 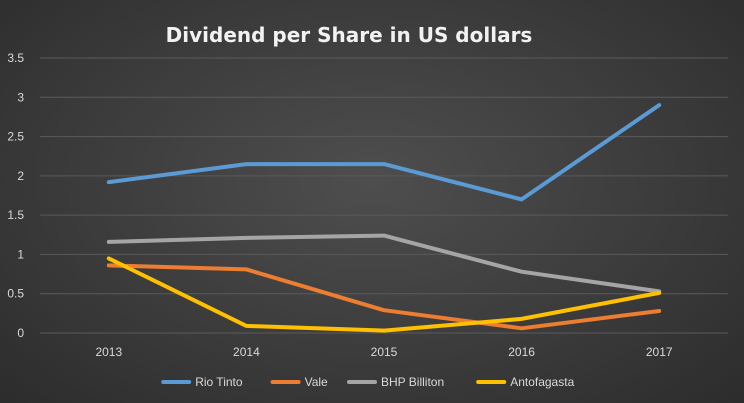 I want to click on series-line-bhp-billiton, so click(x=384, y=263).